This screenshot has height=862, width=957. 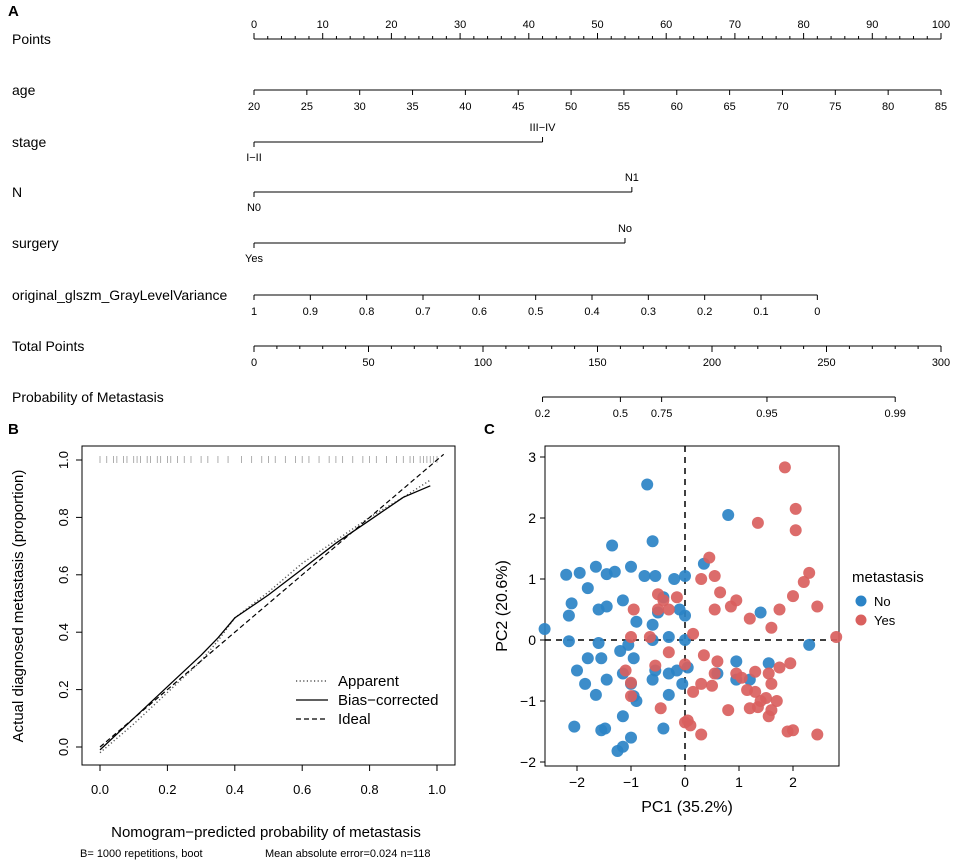 I want to click on age-tick-label: 65, so click(x=729, y=107).